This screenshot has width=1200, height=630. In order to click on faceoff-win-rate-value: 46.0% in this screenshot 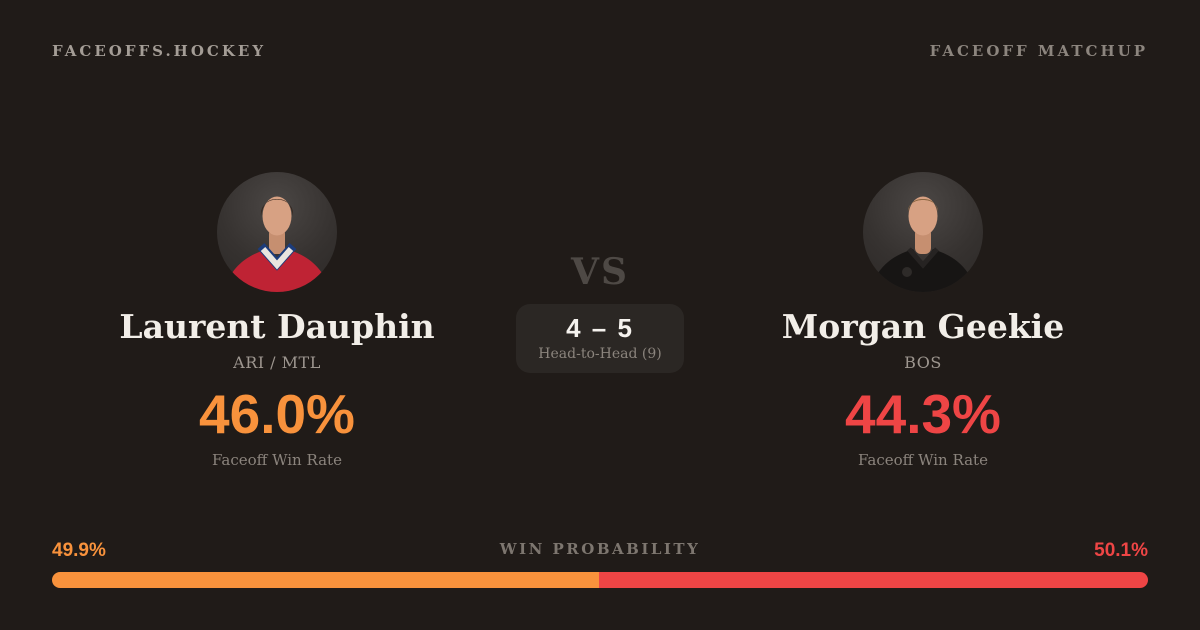, I will do `click(277, 414)`.